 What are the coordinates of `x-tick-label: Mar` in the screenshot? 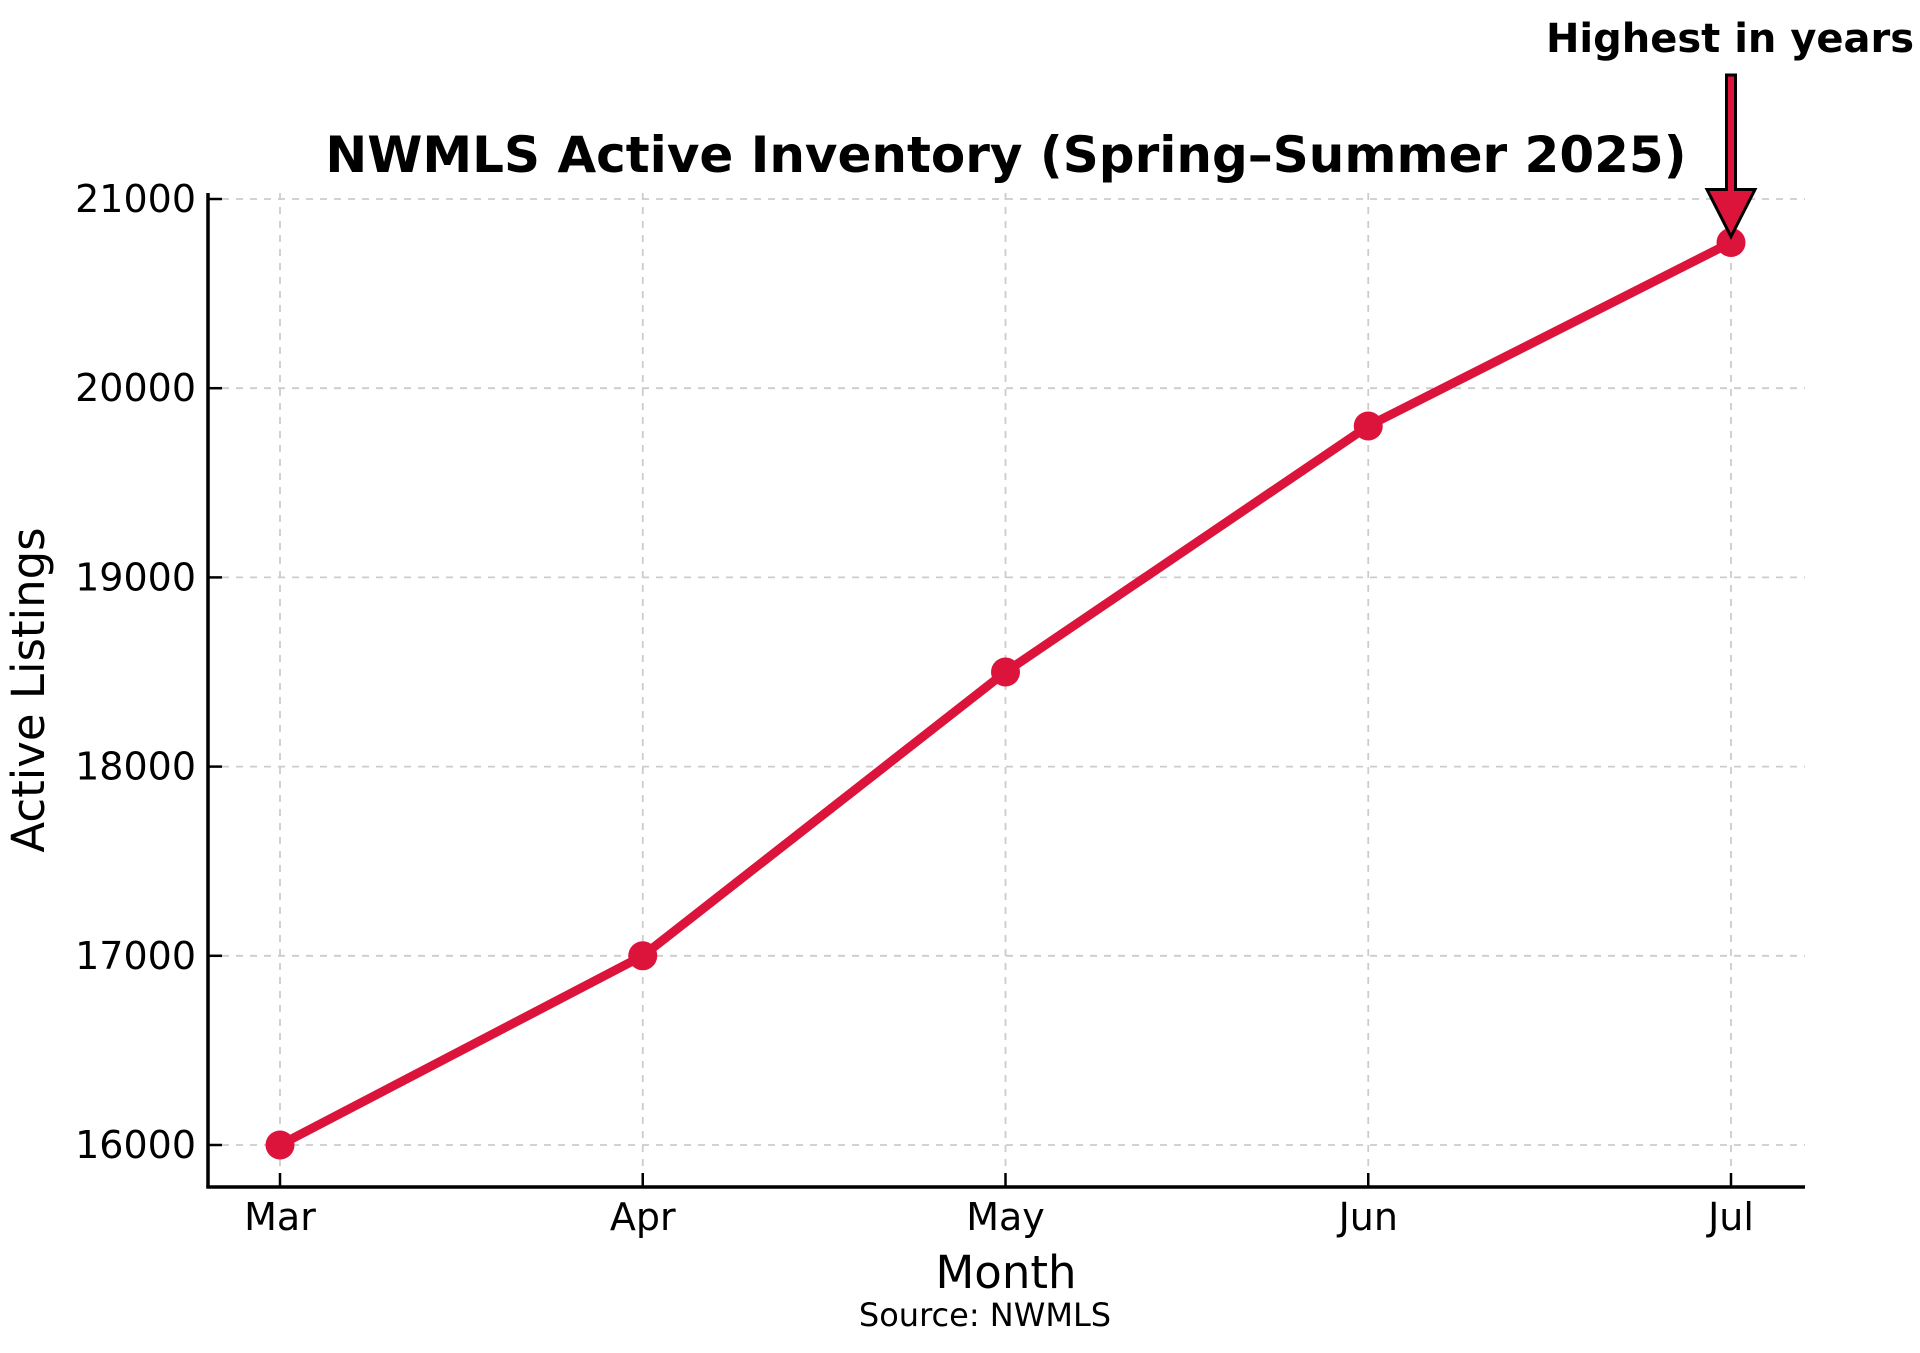 It's located at (280, 1217).